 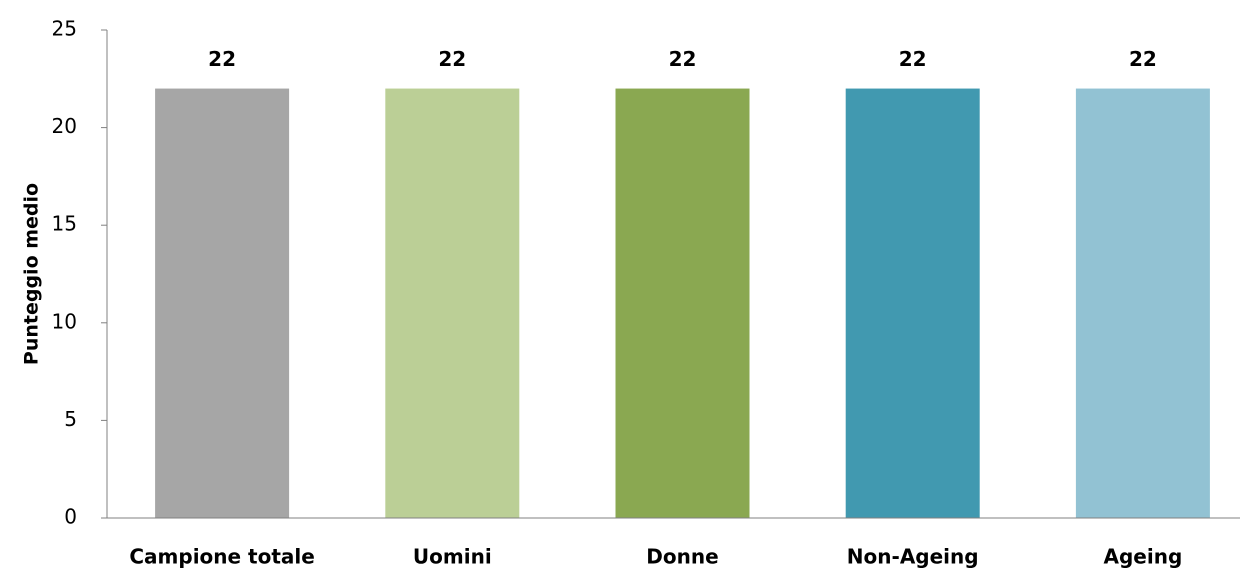 What do you see at coordinates (64, 126) in the screenshot?
I see `y-tick-label: 20` at bounding box center [64, 126].